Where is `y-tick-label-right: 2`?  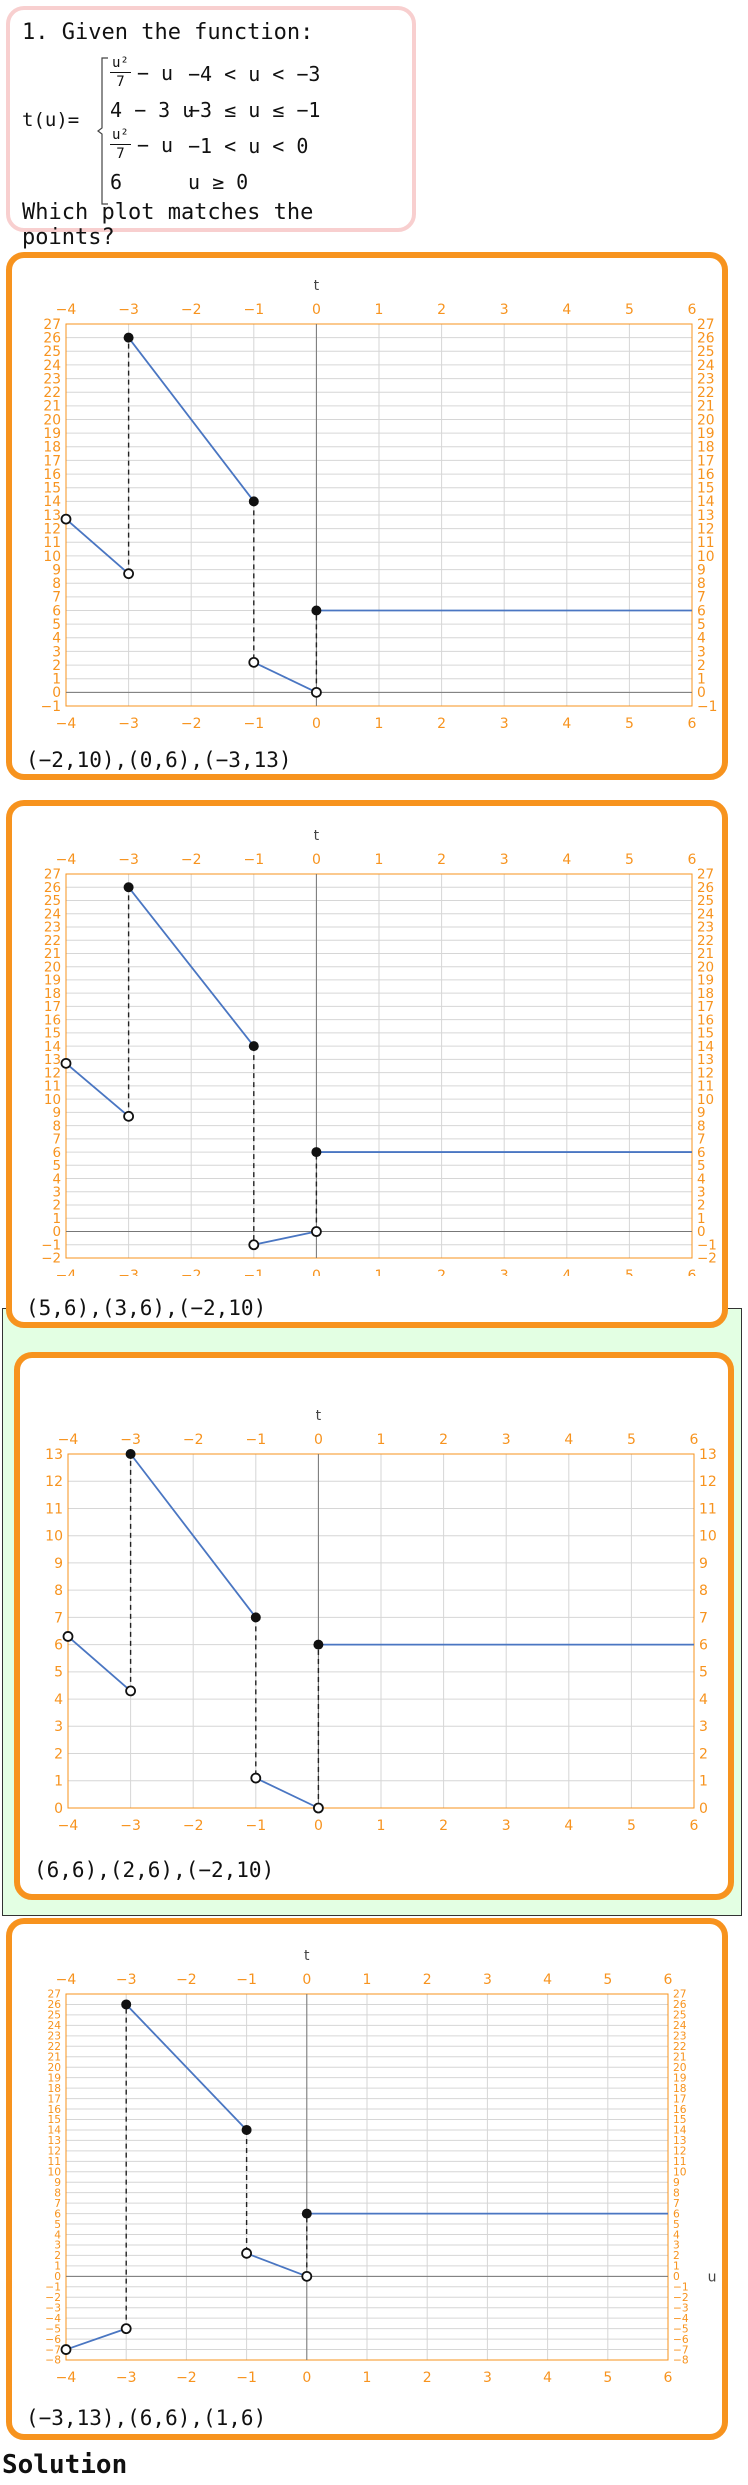
y-tick-label-right: 2 is located at coordinates (701, 666).